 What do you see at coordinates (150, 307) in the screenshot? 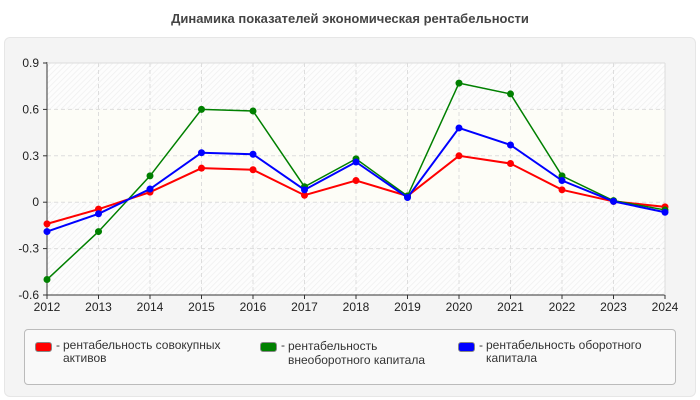
I see `x-tick-label: 2014` at bounding box center [150, 307].